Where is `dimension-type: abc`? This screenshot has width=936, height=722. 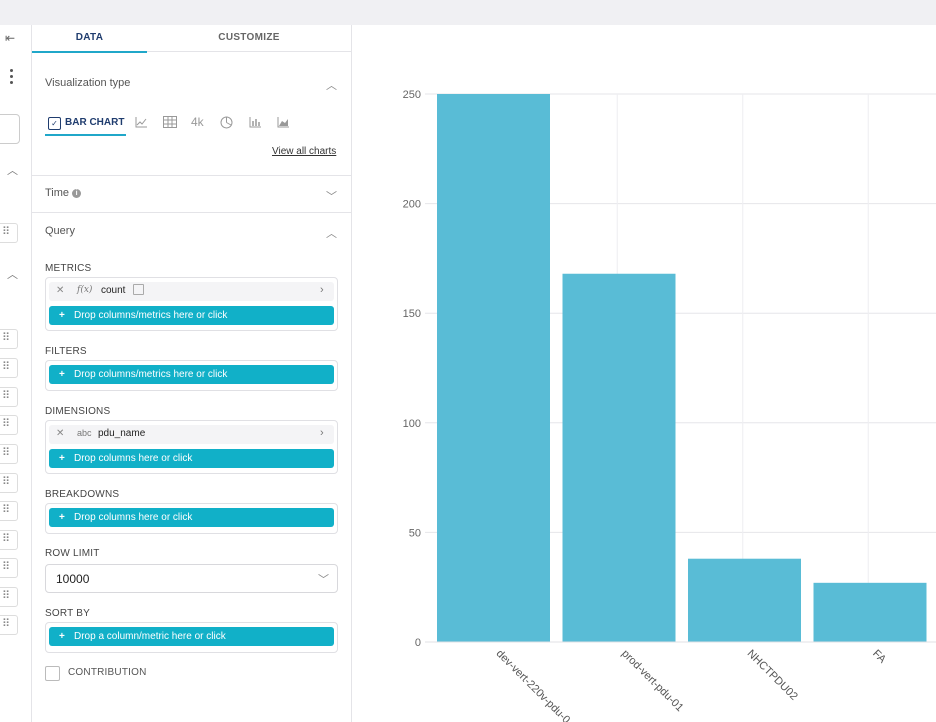
dimension-type: abc is located at coordinates (84, 433).